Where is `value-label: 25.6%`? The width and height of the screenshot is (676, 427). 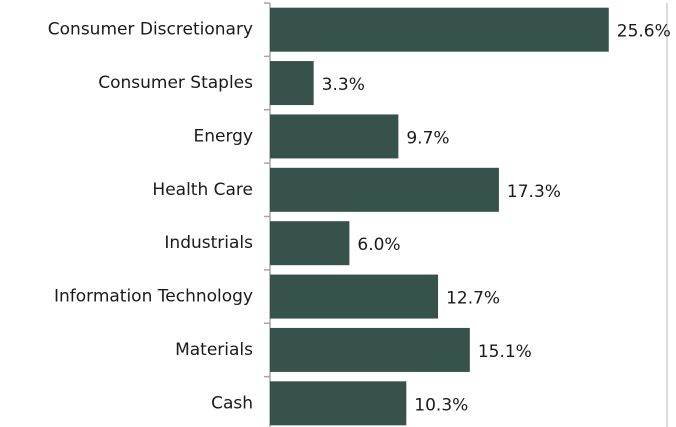 value-label: 25.6% is located at coordinates (644, 32).